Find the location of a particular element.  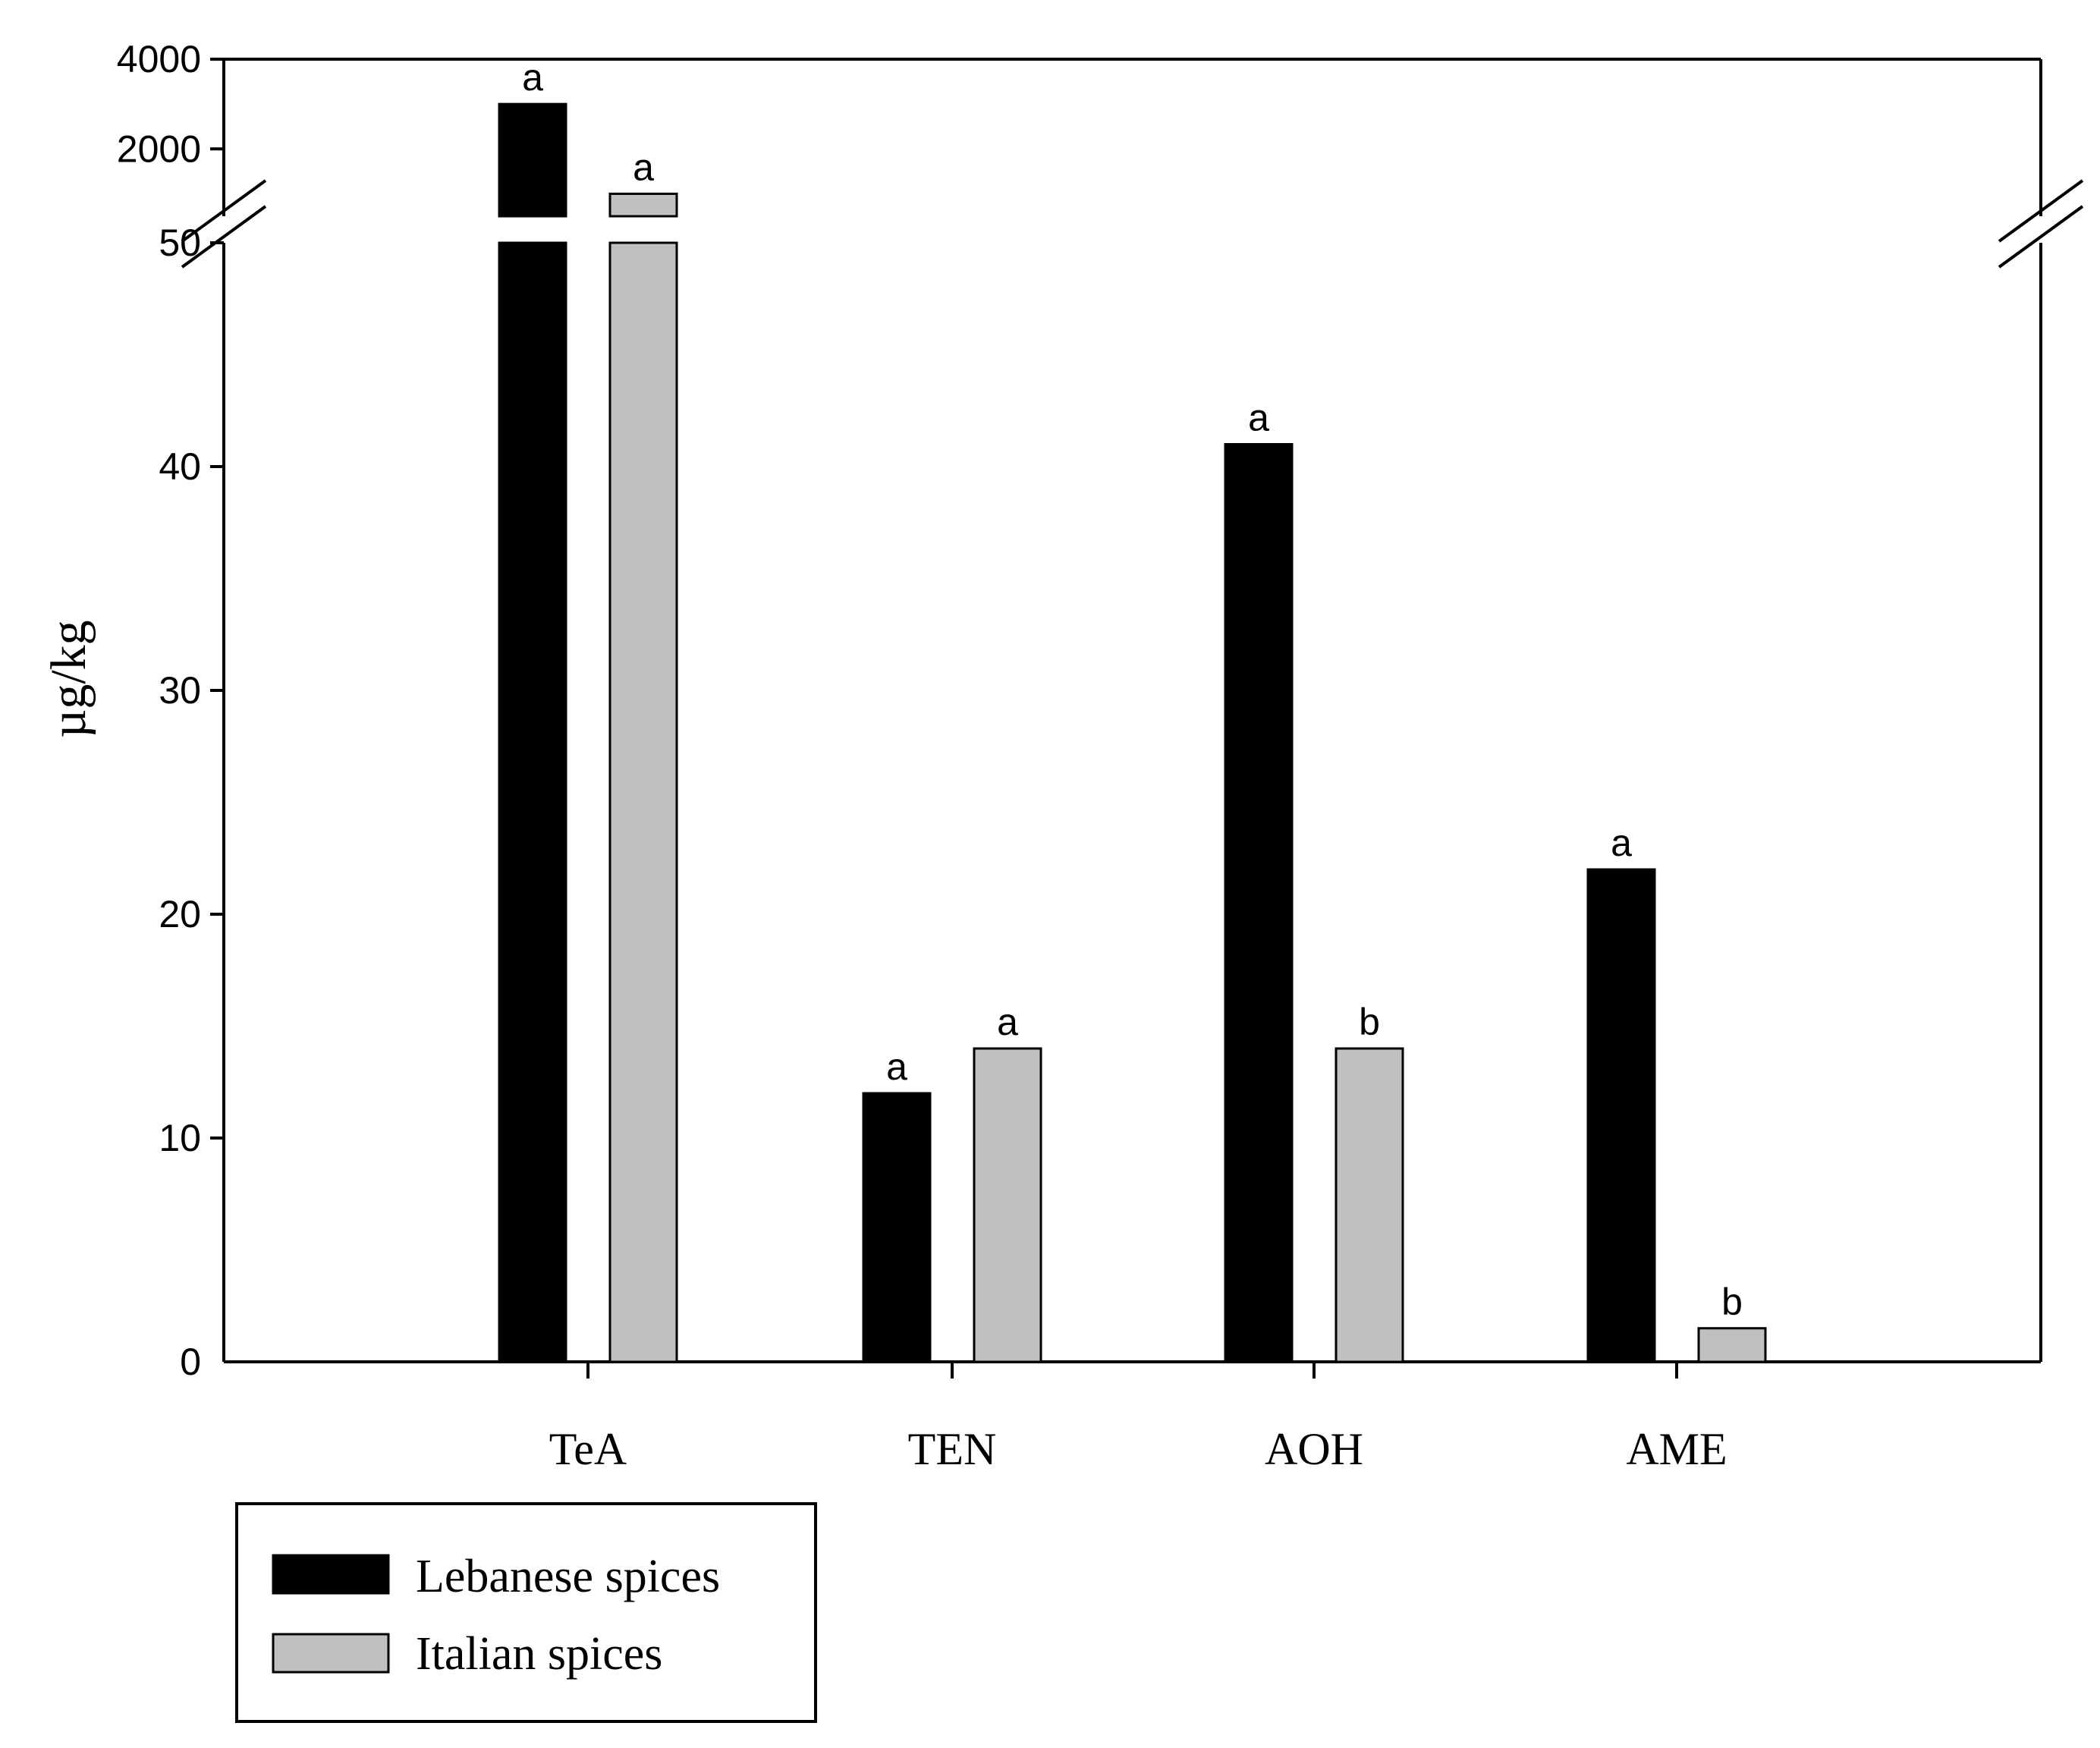

y-tick-label-4000: 4000 is located at coordinates (159, 59).